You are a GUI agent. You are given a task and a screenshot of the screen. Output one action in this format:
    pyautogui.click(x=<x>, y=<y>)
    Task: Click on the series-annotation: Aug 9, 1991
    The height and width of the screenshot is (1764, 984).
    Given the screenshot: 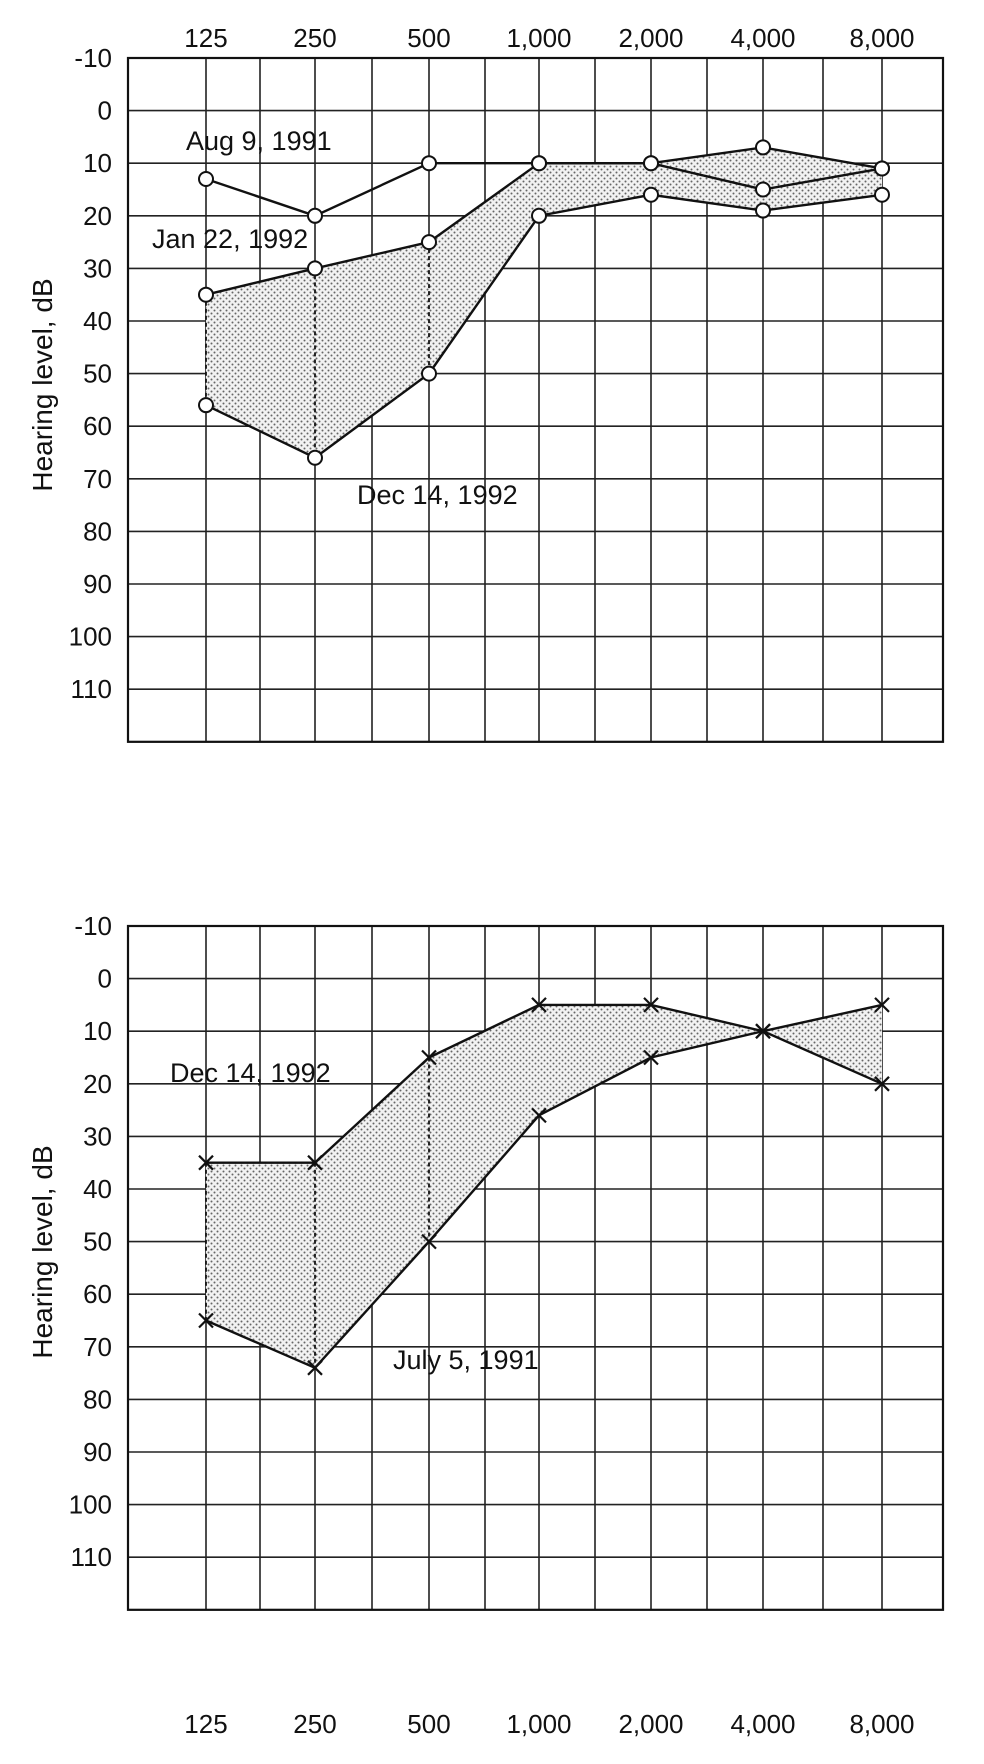 What is the action you would take?
    pyautogui.click(x=259, y=141)
    